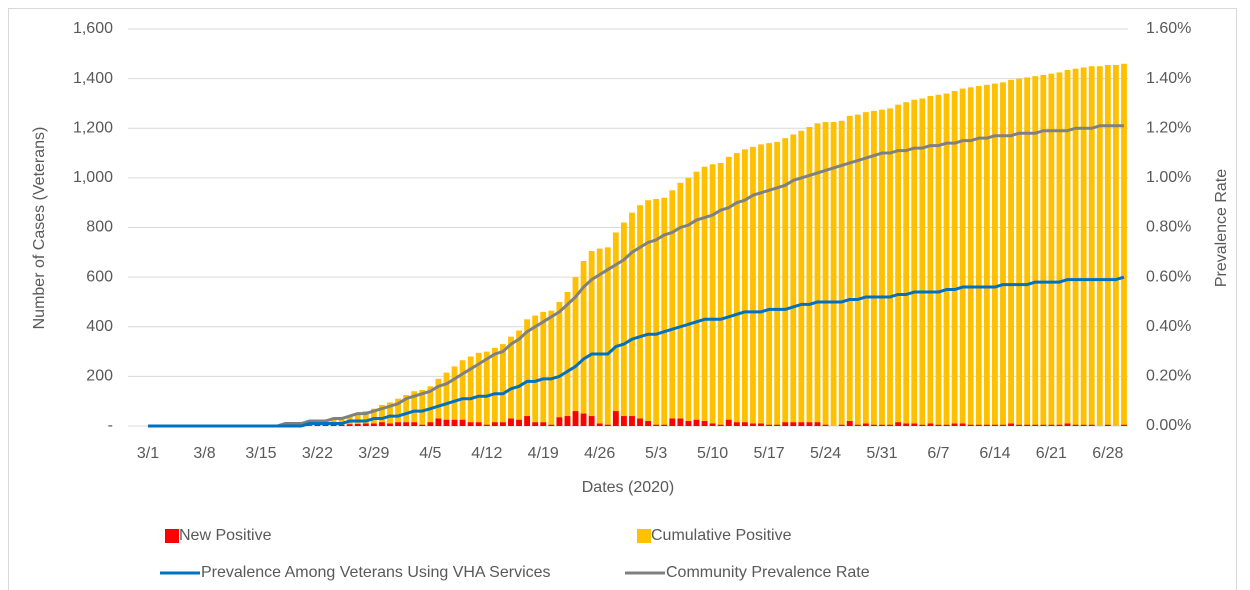 The image size is (1250, 590). What do you see at coordinates (93, 28) in the screenshot?
I see `y-tick-label: 1,600` at bounding box center [93, 28].